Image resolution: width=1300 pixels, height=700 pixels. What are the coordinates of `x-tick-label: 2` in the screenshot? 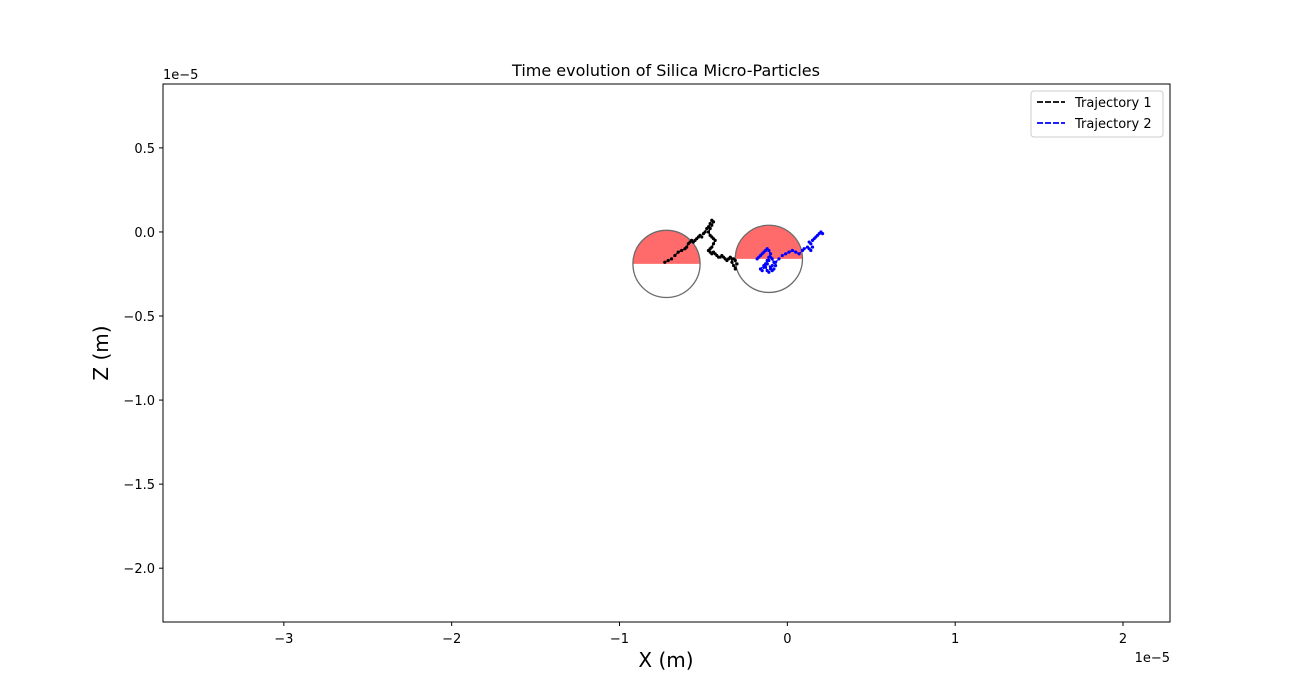 It's located at (1123, 639).